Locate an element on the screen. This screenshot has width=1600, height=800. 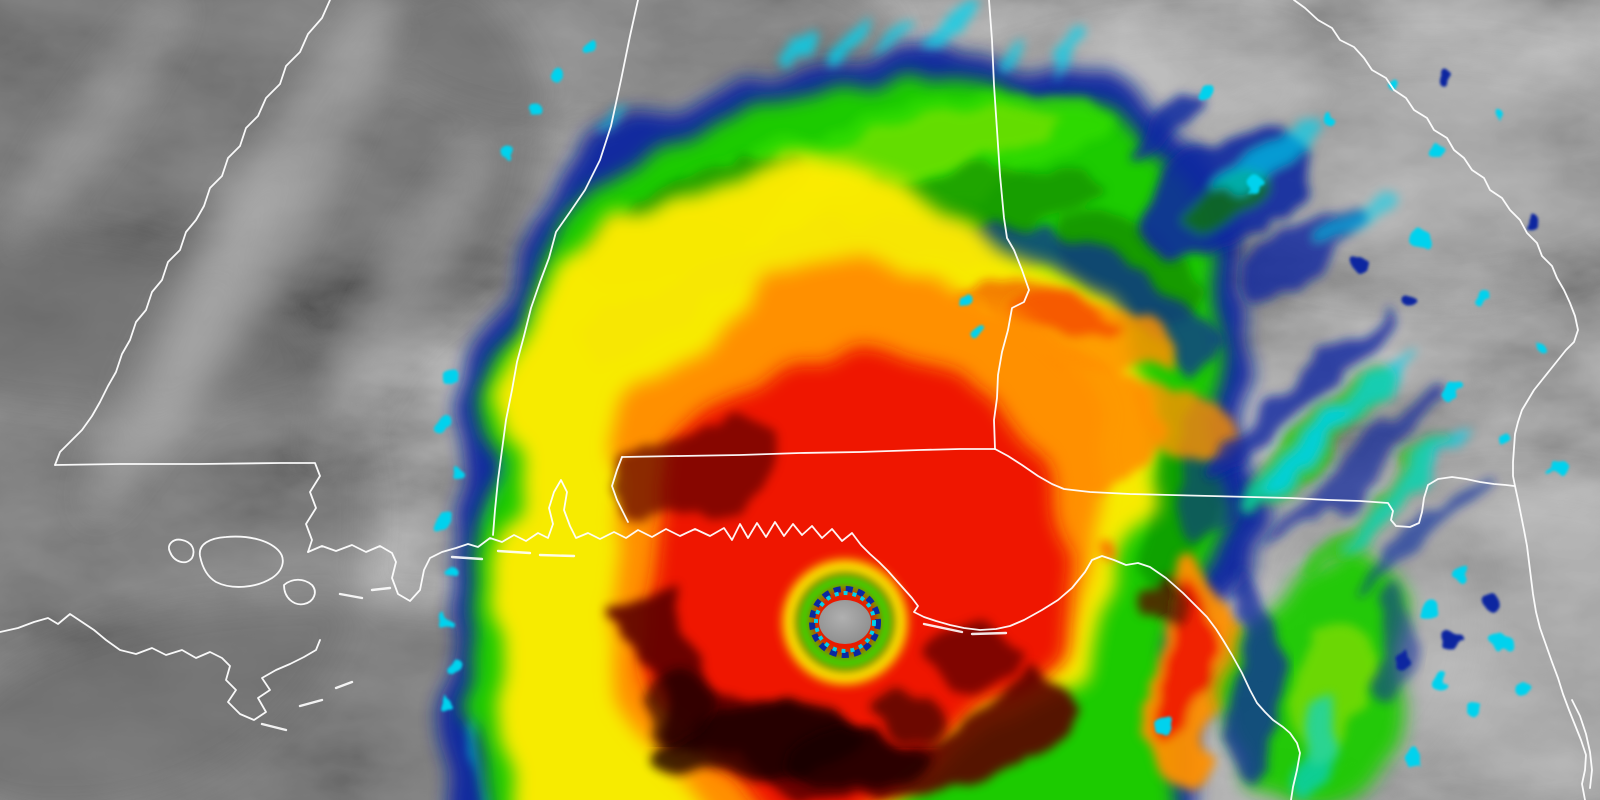
hurricane-eye is located at coordinates (845, 622).